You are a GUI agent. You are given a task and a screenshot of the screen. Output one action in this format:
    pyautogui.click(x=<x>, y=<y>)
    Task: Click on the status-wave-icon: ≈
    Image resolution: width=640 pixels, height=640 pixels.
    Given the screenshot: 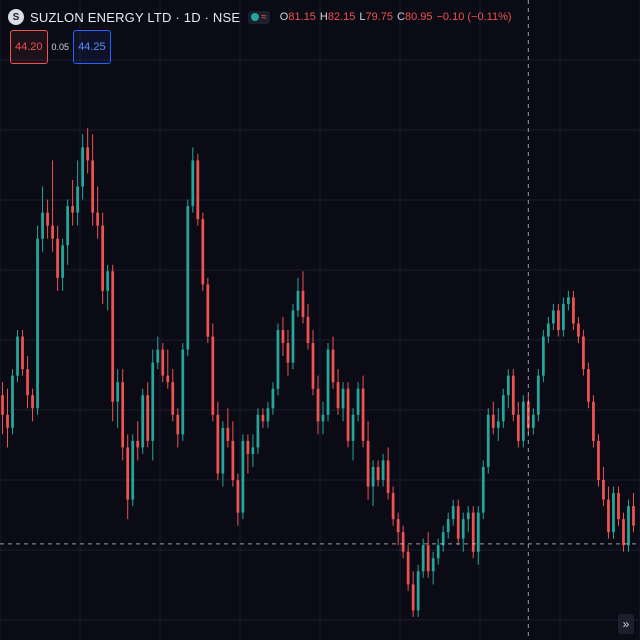 What is the action you would take?
    pyautogui.click(x=264, y=17)
    